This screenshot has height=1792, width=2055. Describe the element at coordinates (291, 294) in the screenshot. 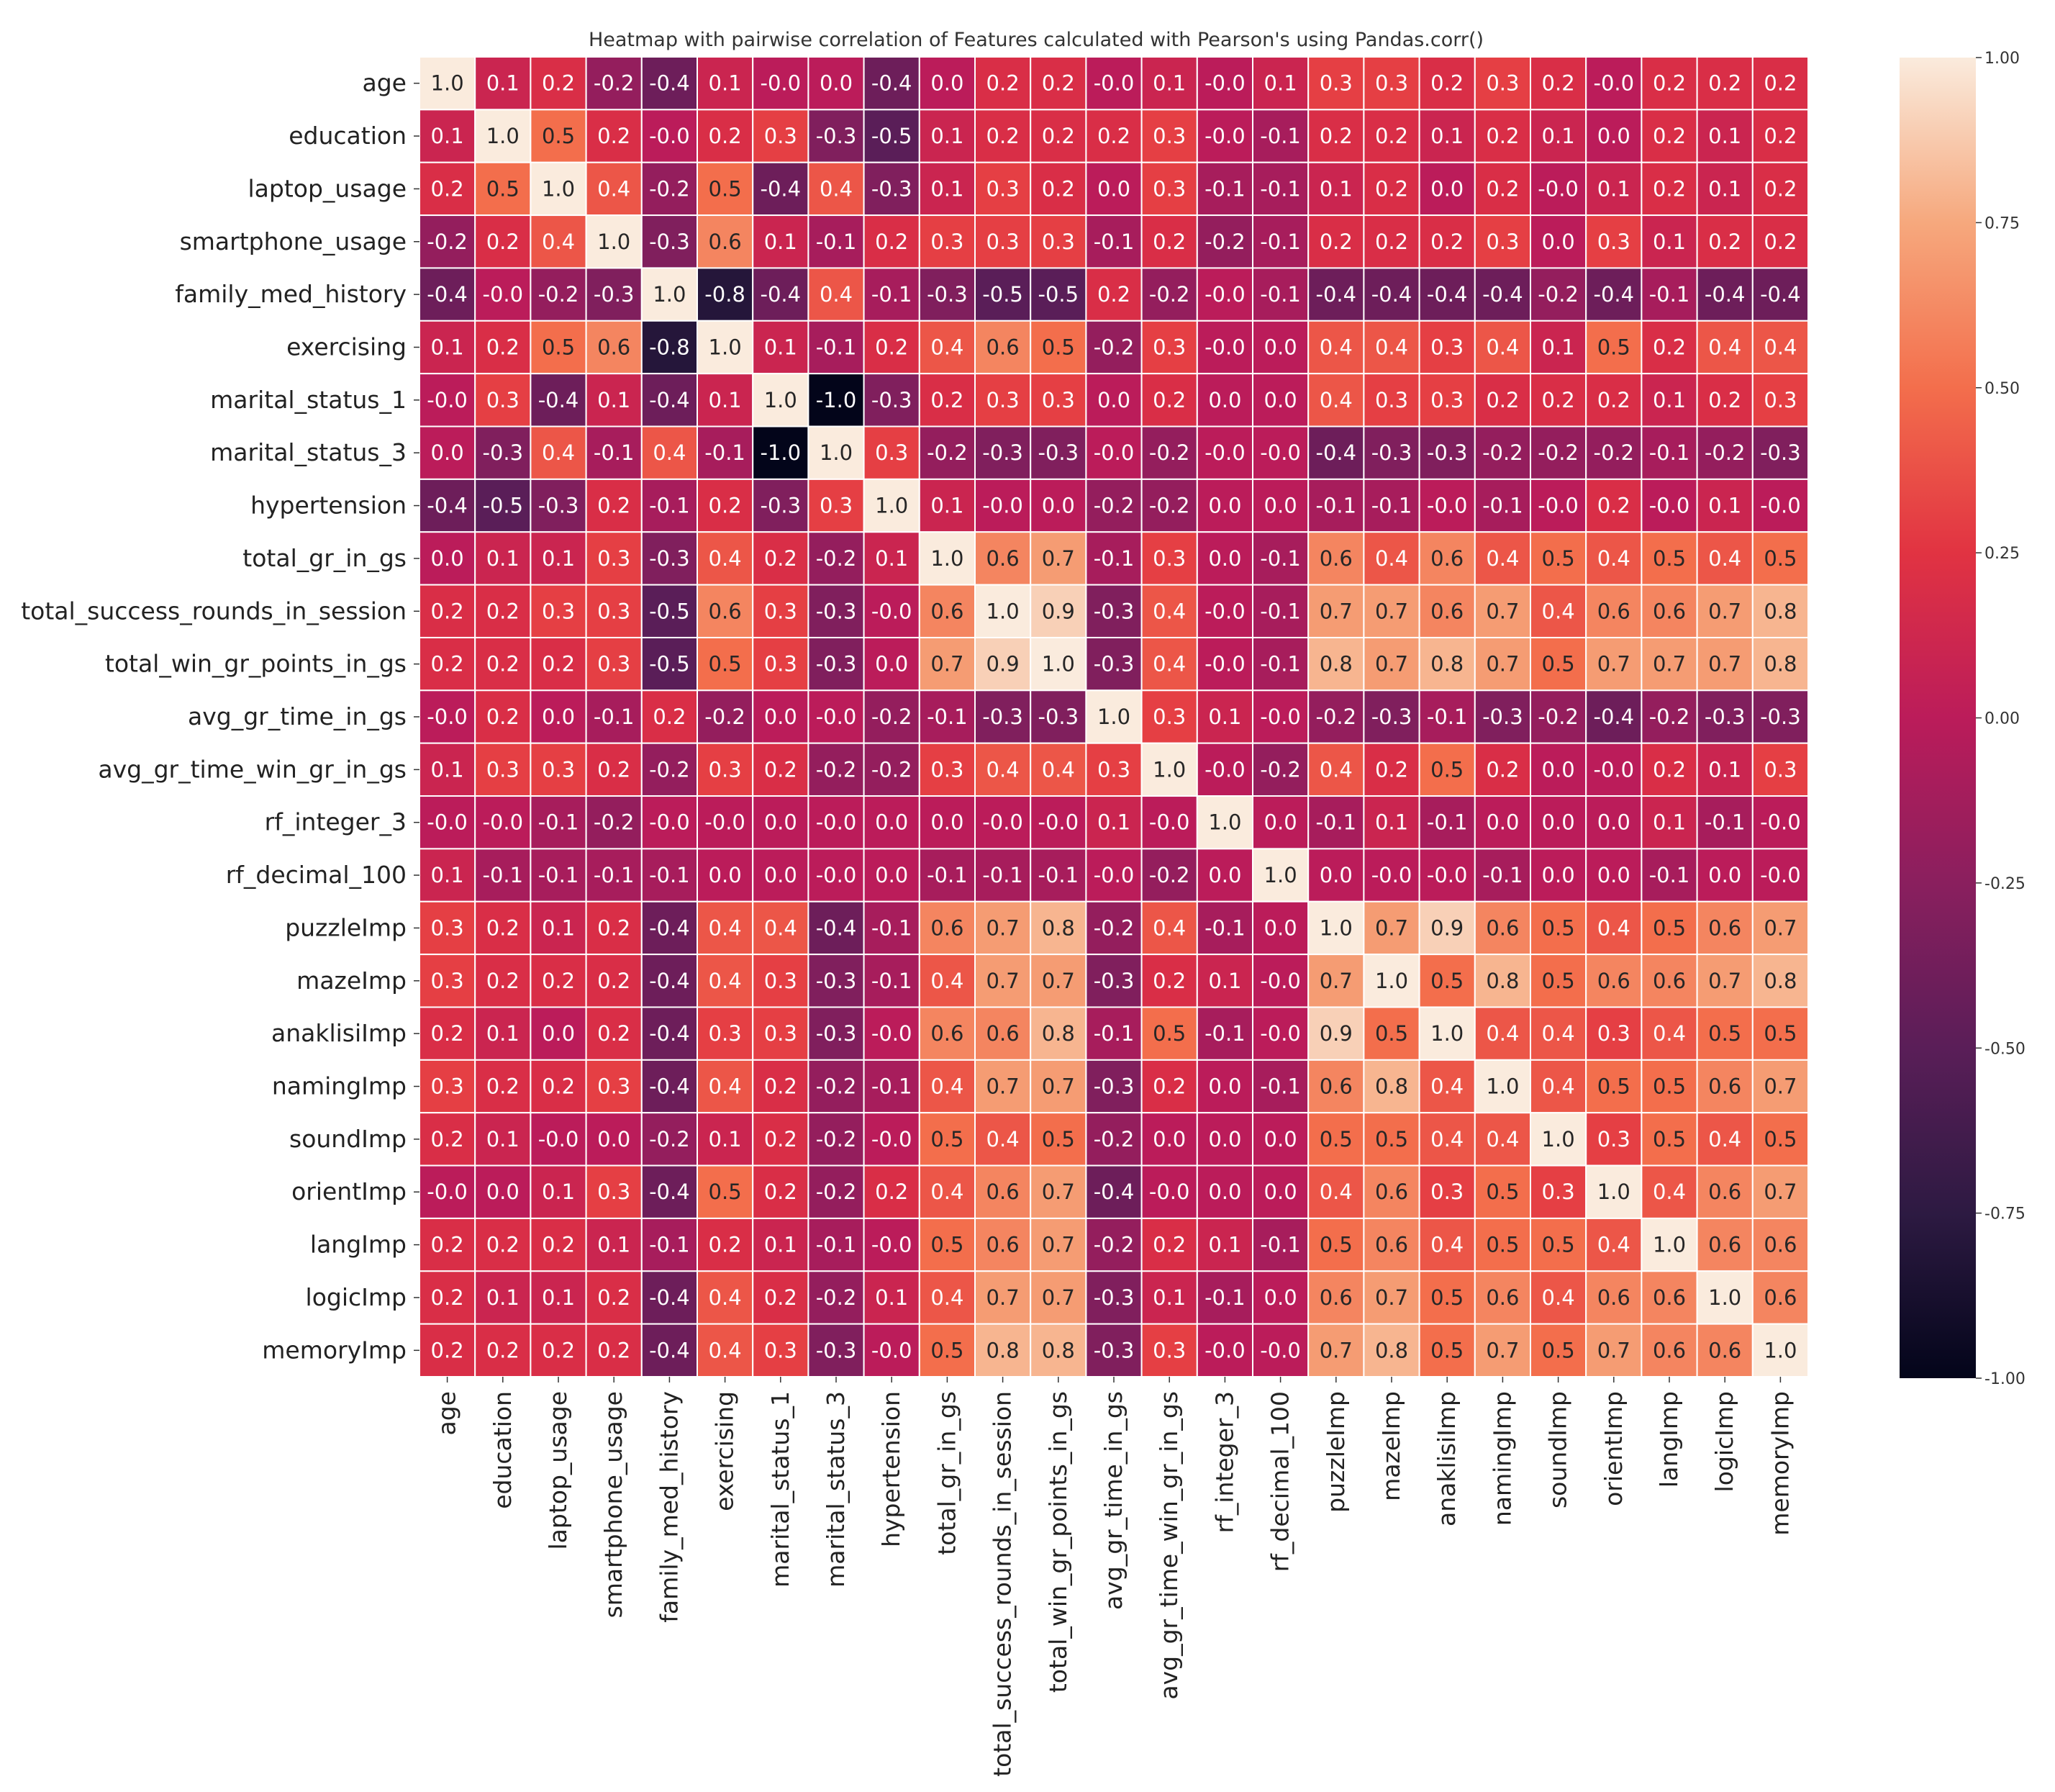

I see `row-tick-label: family_med_history` at that location.